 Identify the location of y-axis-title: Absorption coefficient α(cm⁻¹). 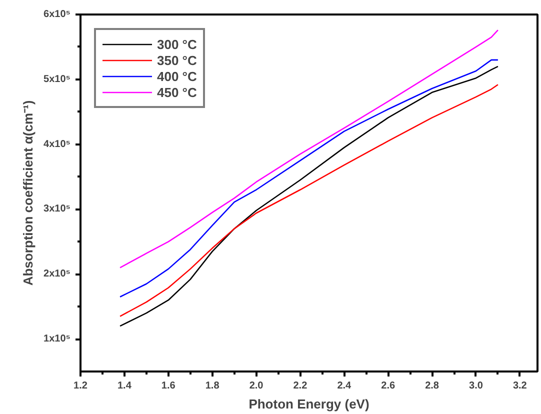
(28, 193).